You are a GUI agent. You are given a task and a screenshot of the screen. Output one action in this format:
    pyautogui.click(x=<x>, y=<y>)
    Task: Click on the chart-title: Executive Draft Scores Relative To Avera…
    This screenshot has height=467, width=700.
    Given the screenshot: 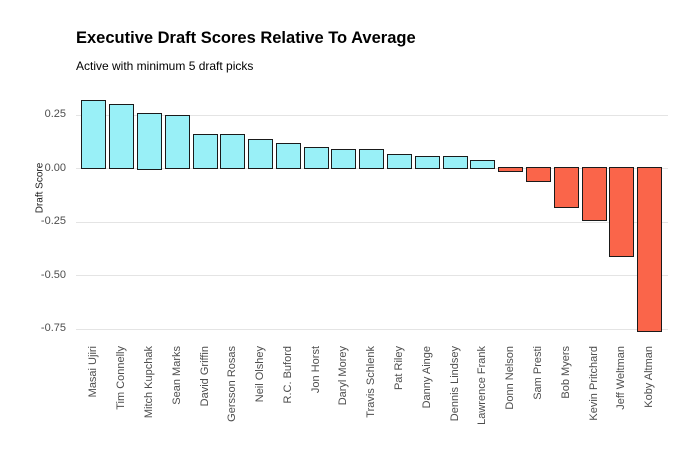 What is the action you would take?
    pyautogui.click(x=246, y=38)
    